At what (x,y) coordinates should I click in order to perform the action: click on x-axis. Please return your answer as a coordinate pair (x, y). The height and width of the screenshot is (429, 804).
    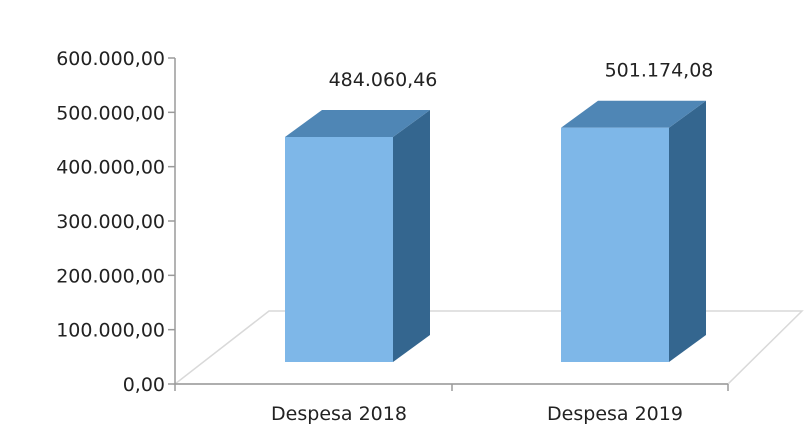
    Looking at the image, I should click on (451, 387).